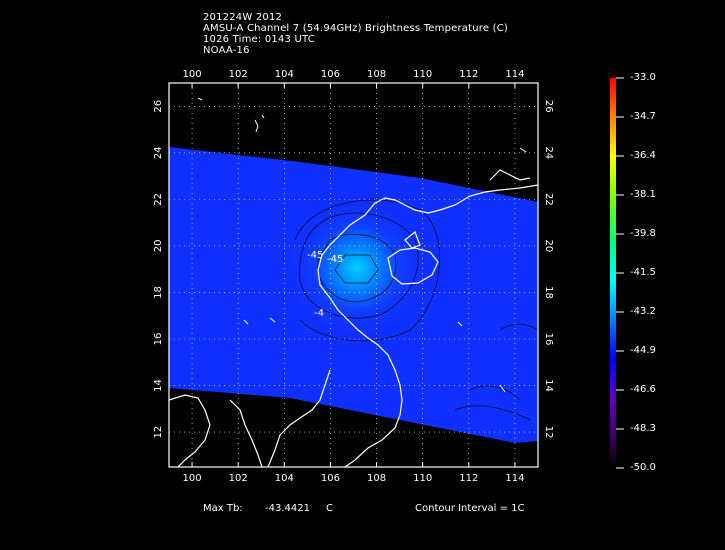 The height and width of the screenshot is (550, 725). I want to click on contours, so click(416, 310).